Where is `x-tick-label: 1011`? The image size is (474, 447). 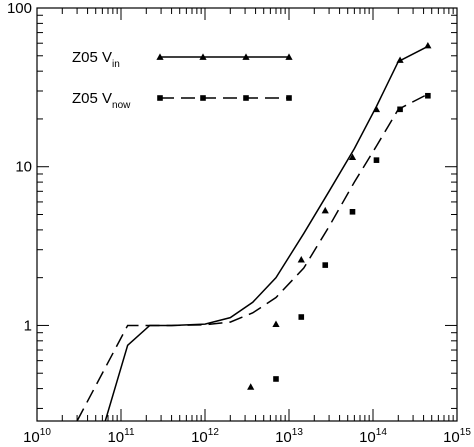
x-tick-label: 1011 is located at coordinates (121, 436).